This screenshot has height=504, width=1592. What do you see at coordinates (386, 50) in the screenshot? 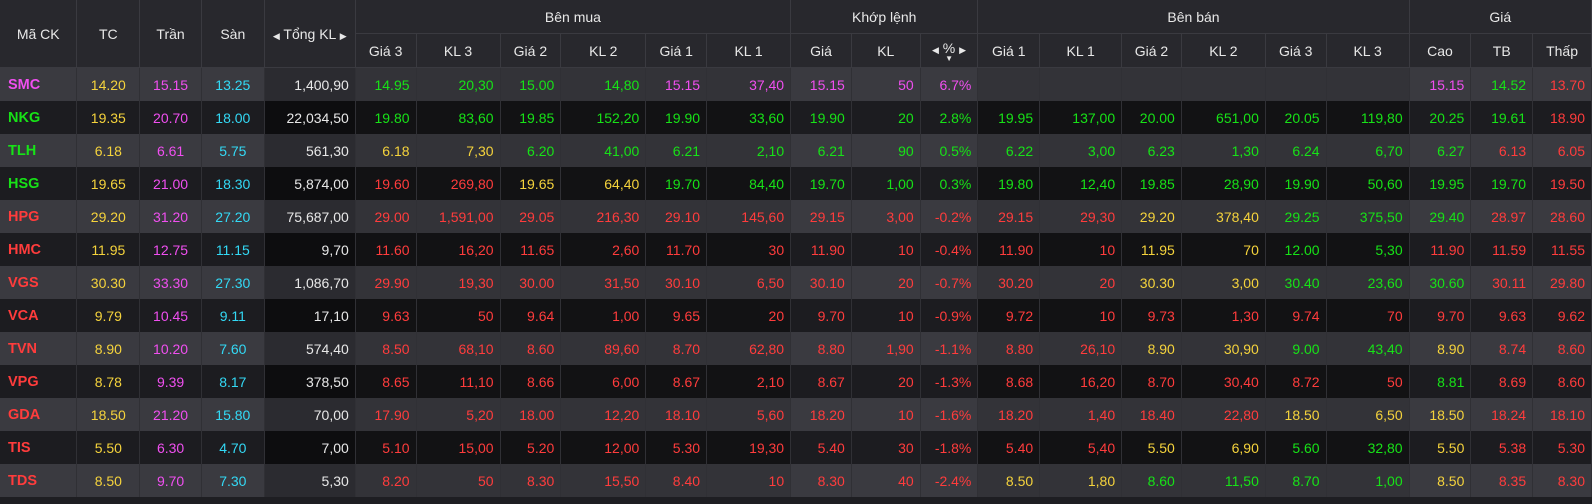
I see `col-header-buy-price-3: Giá 3` at bounding box center [386, 50].